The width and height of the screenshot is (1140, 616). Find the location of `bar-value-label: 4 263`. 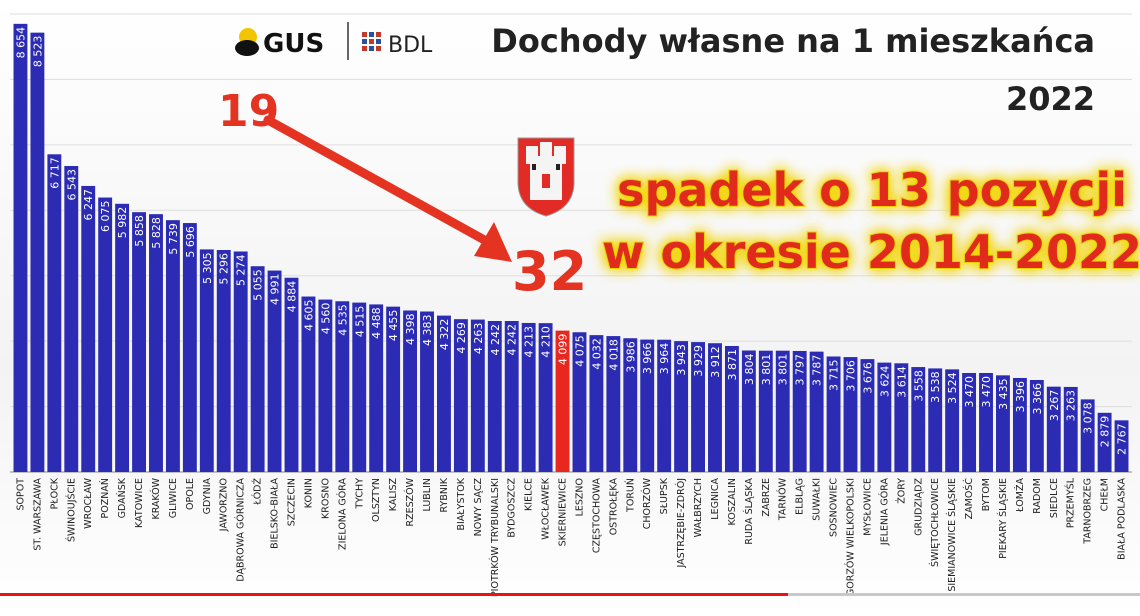

bar-value-label: 4 263 is located at coordinates (478, 339).